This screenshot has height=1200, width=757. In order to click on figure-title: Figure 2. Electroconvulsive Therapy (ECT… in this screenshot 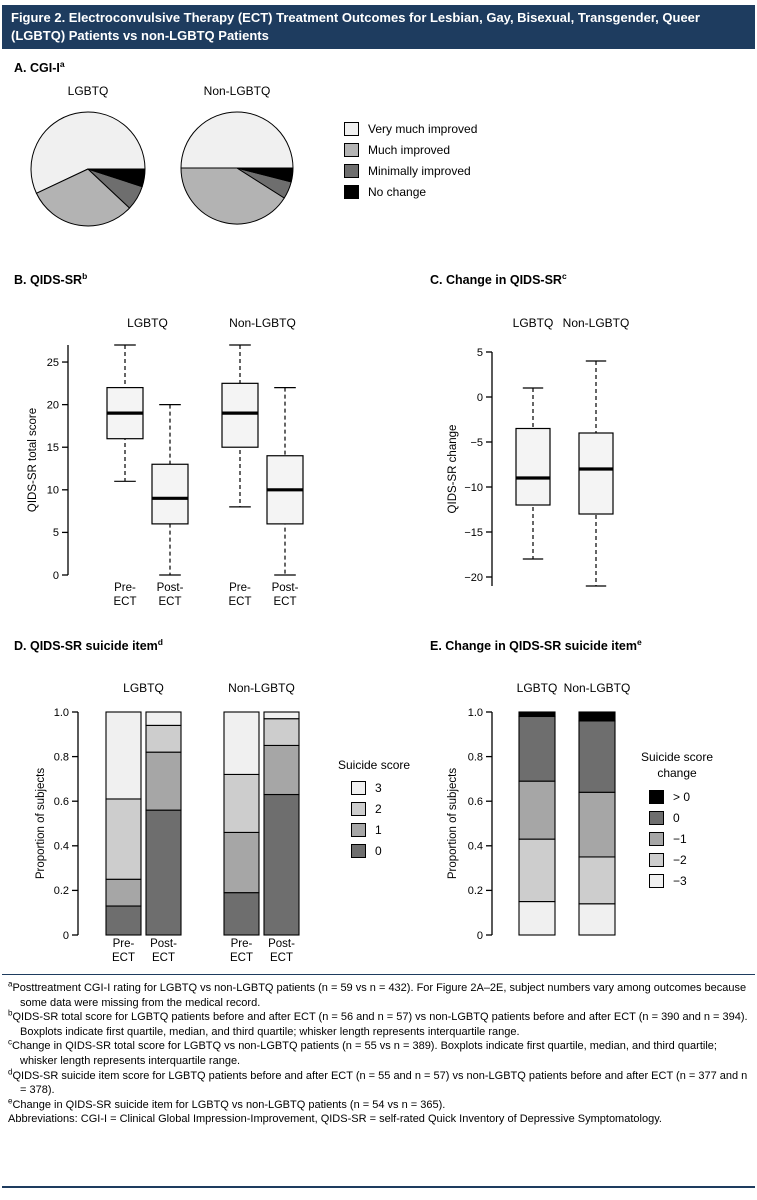, I will do `click(355, 27)`.